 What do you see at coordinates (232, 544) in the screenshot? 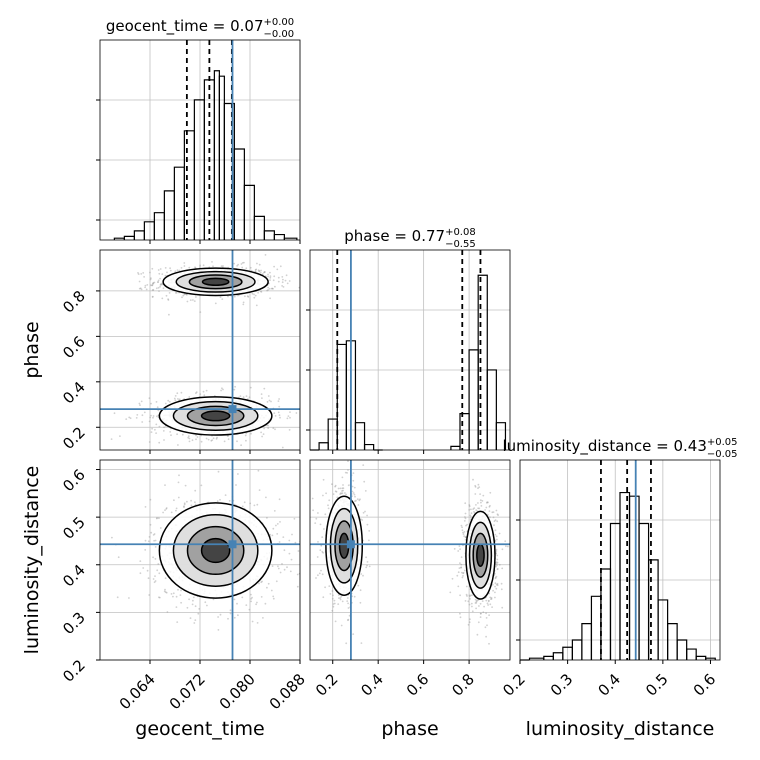
I see `truth-marker` at bounding box center [232, 544].